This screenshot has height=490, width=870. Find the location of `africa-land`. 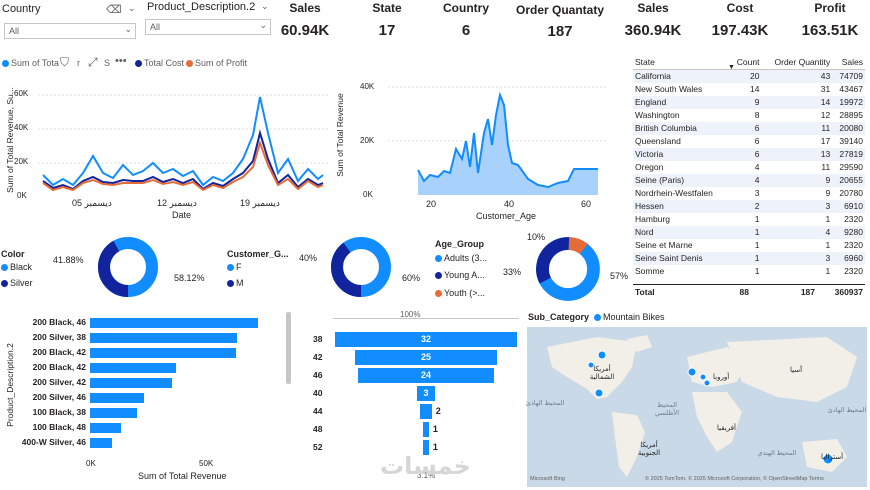

africa-land is located at coordinates (717, 422).